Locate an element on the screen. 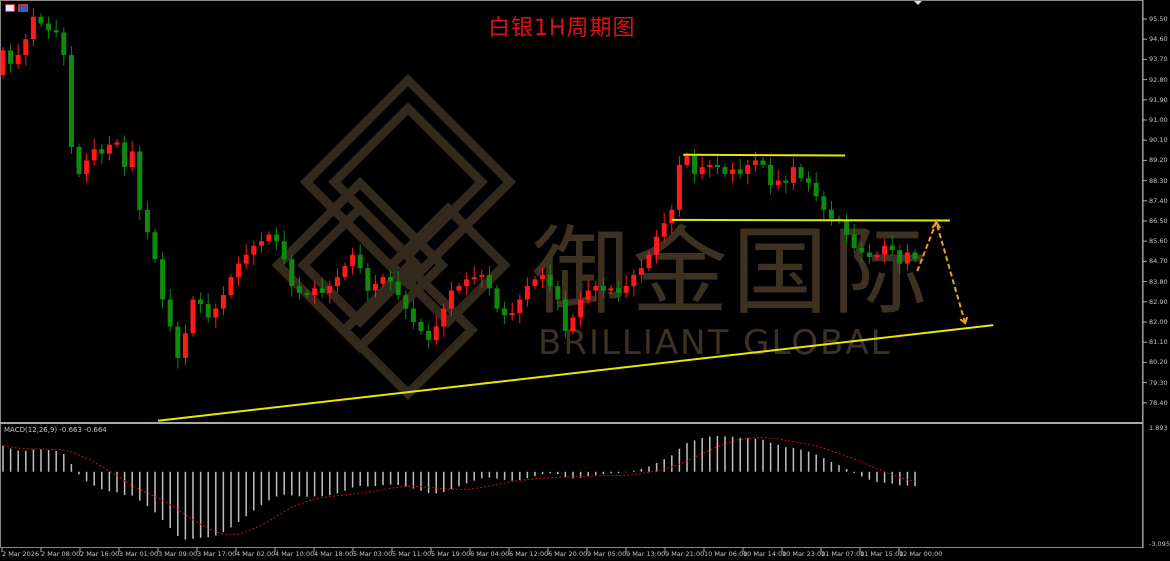 This screenshot has height=561, width=1170. time-tick-label: 4 Mar 02:00 is located at coordinates (256, 554).